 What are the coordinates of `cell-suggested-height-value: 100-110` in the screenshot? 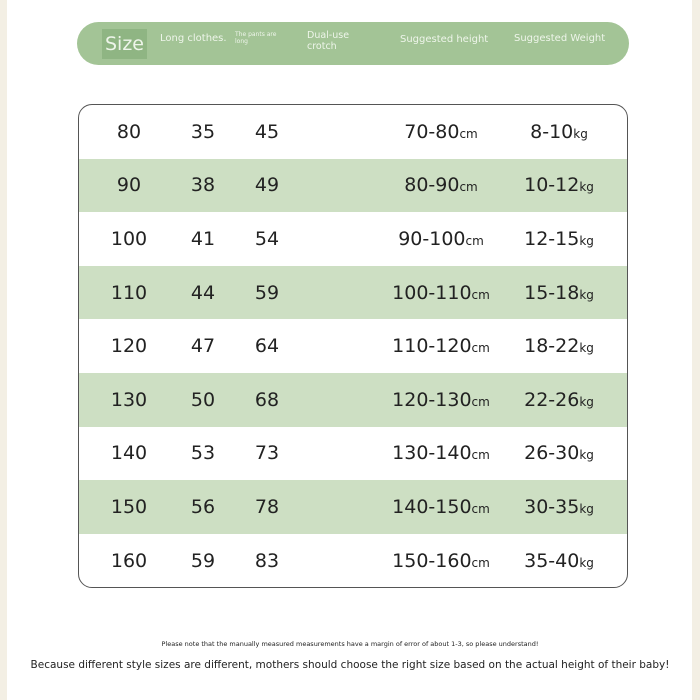 It's located at (432, 292).